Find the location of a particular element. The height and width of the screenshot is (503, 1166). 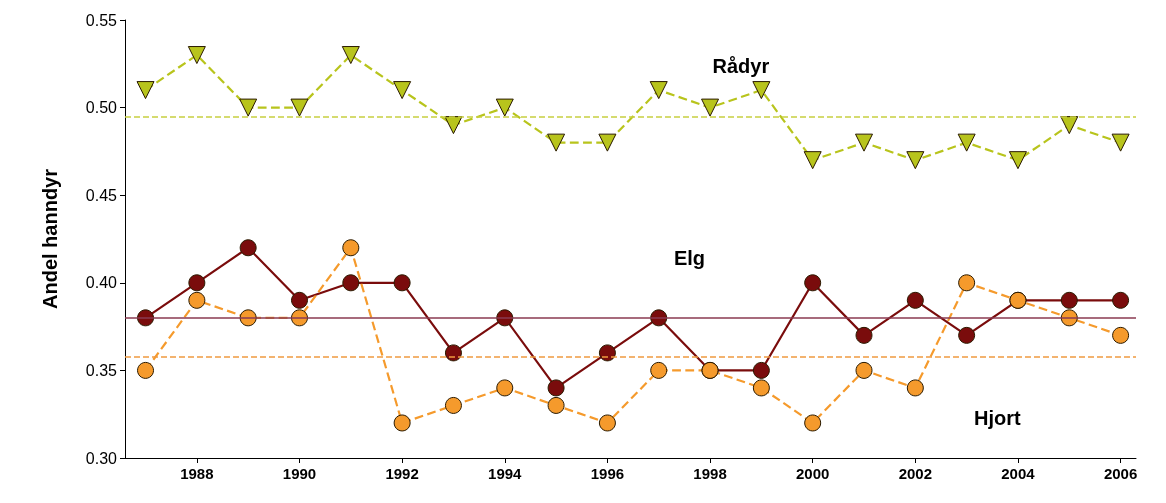

x-tick-label: 2006 is located at coordinates (1120, 473).